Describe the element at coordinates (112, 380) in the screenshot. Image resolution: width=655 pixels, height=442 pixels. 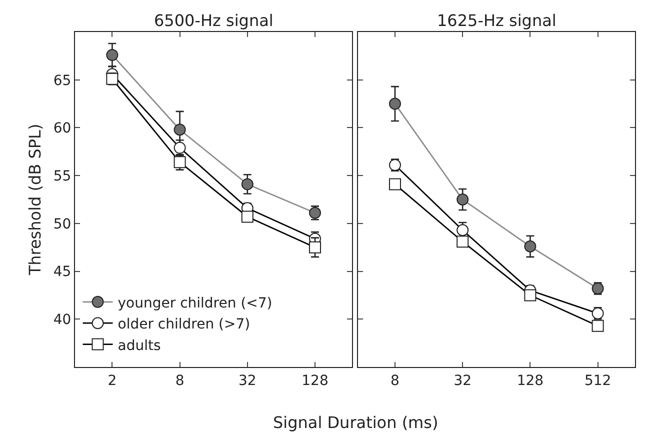
I see `x-tick-label: 2` at that location.